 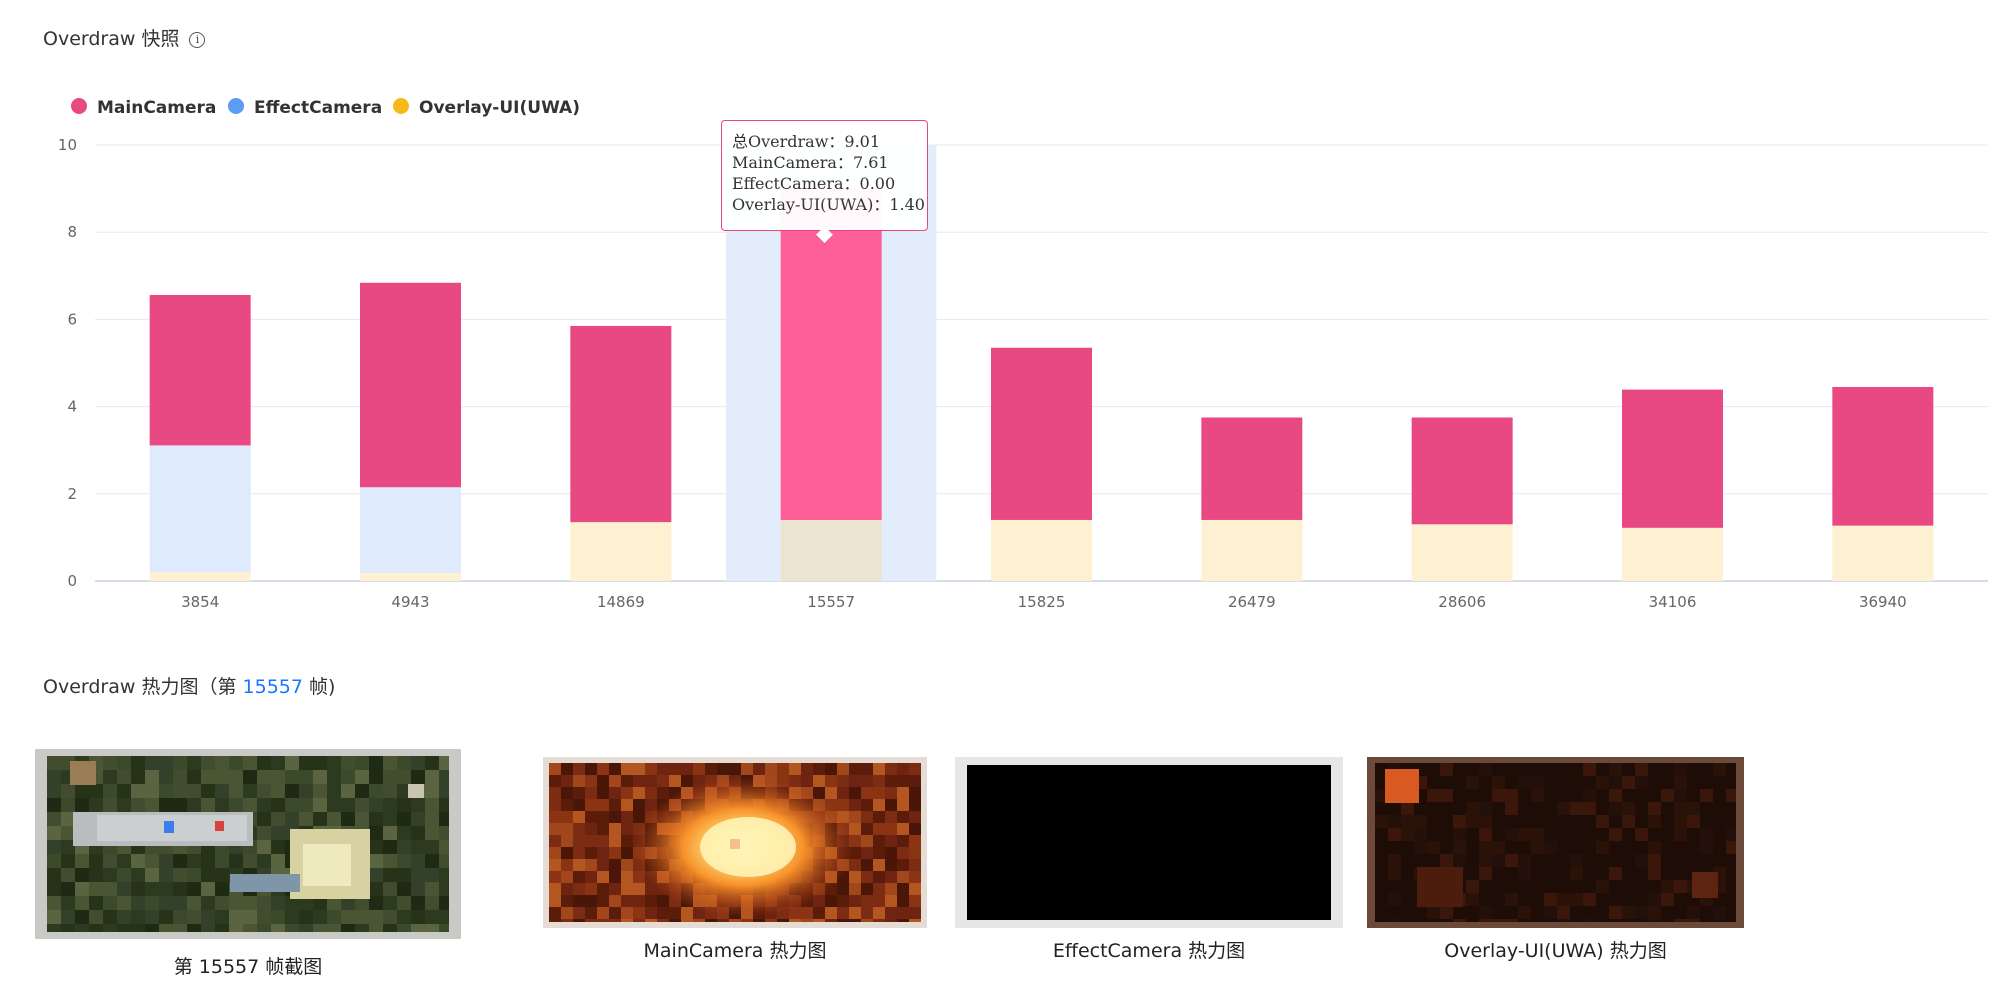 What do you see at coordinates (200, 602) in the screenshot?
I see `x-tick-label: 3854` at bounding box center [200, 602].